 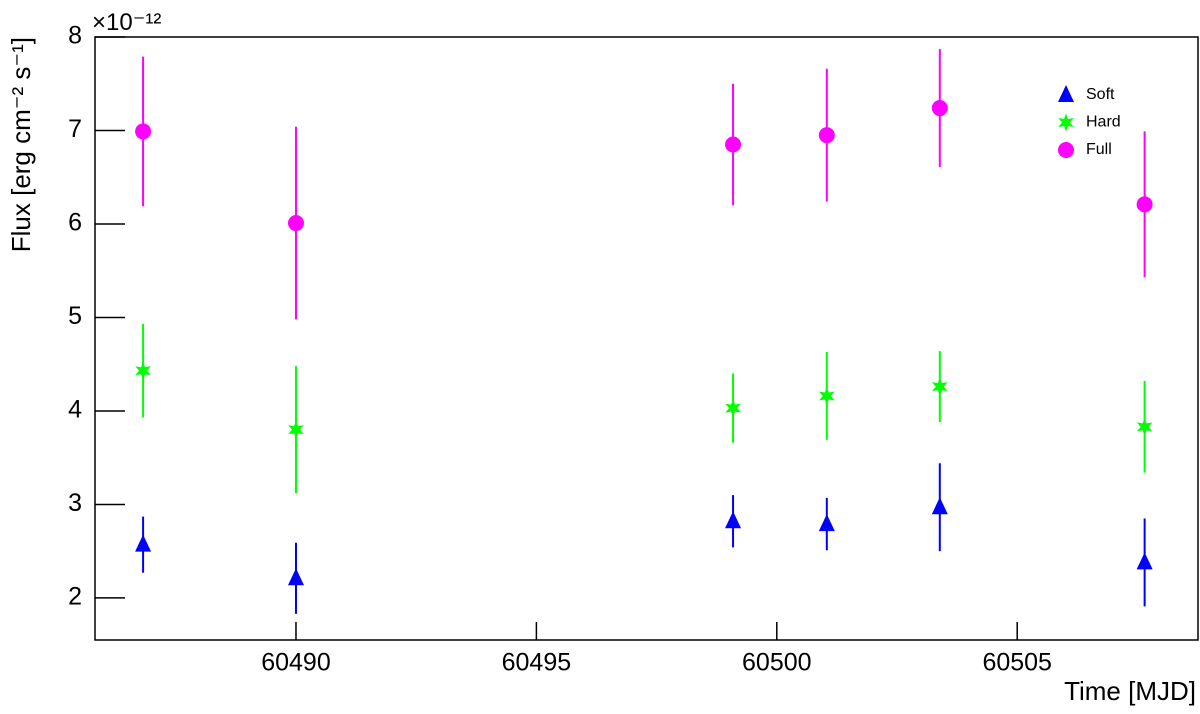 I want to click on x-axis-label: Time [MJD], so click(x=1130, y=691).